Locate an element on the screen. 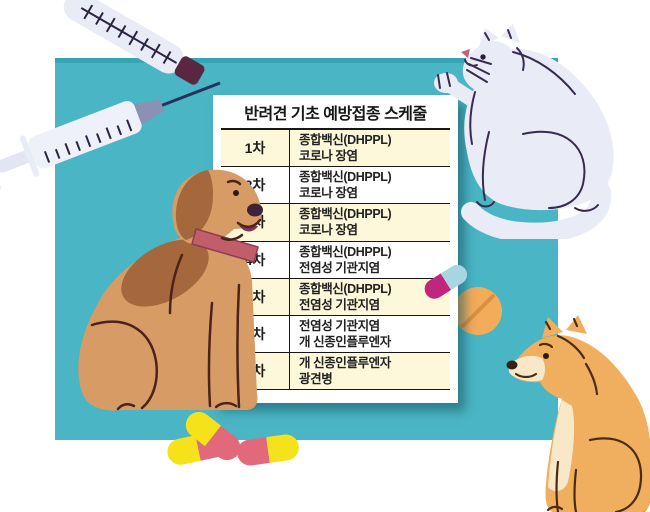 Image resolution: width=650 pixels, height=512 pixels. table-row: 6차 전염성 기관지염 개 신종인플루엔자 is located at coordinates (335, 334).